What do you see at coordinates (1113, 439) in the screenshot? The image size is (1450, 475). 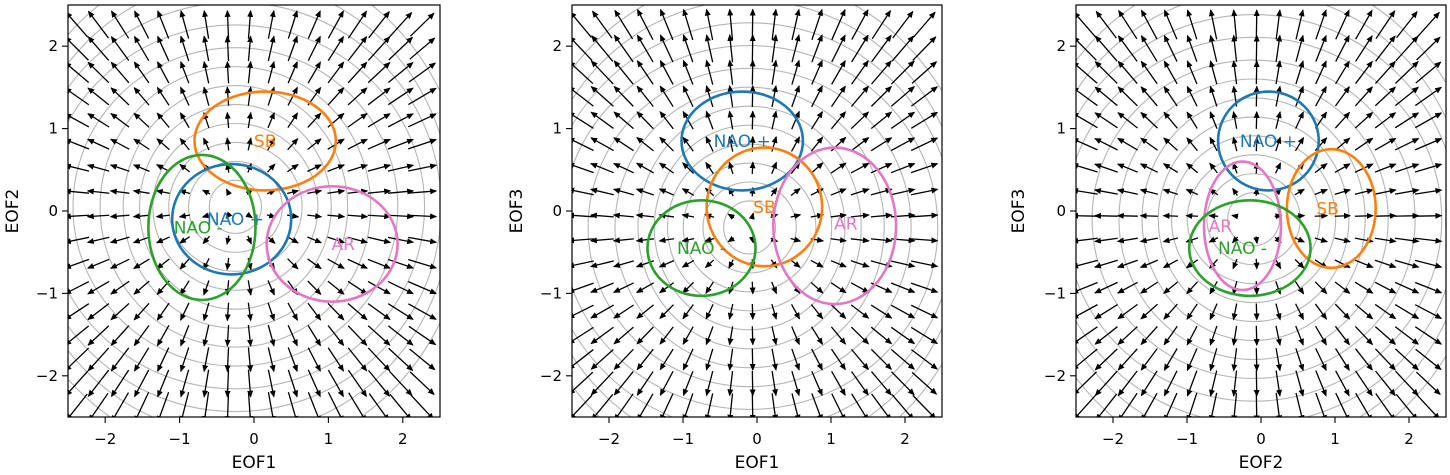 I see `x-tick-label: −2` at bounding box center [1113, 439].